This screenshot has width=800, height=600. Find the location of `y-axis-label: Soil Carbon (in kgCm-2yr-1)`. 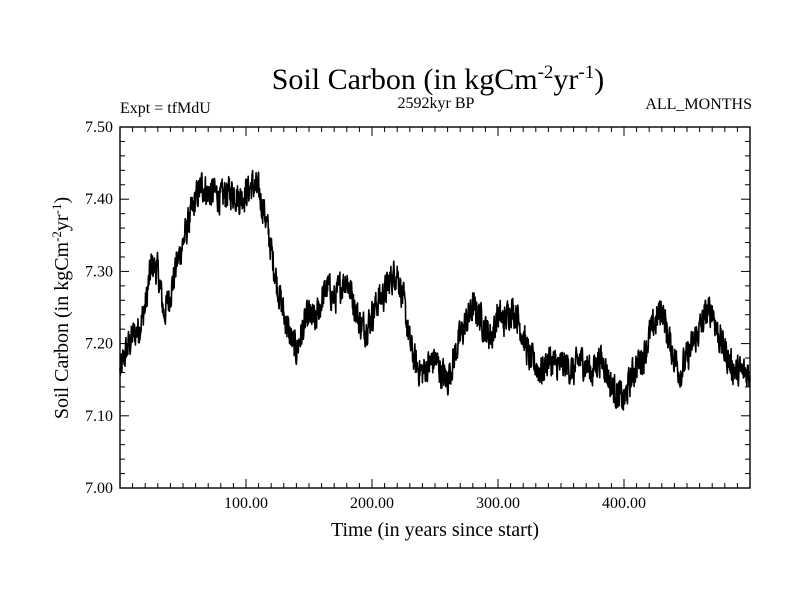

y-axis-label: Soil Carbon (in kgCm-2yr-1) is located at coordinates (61, 308).